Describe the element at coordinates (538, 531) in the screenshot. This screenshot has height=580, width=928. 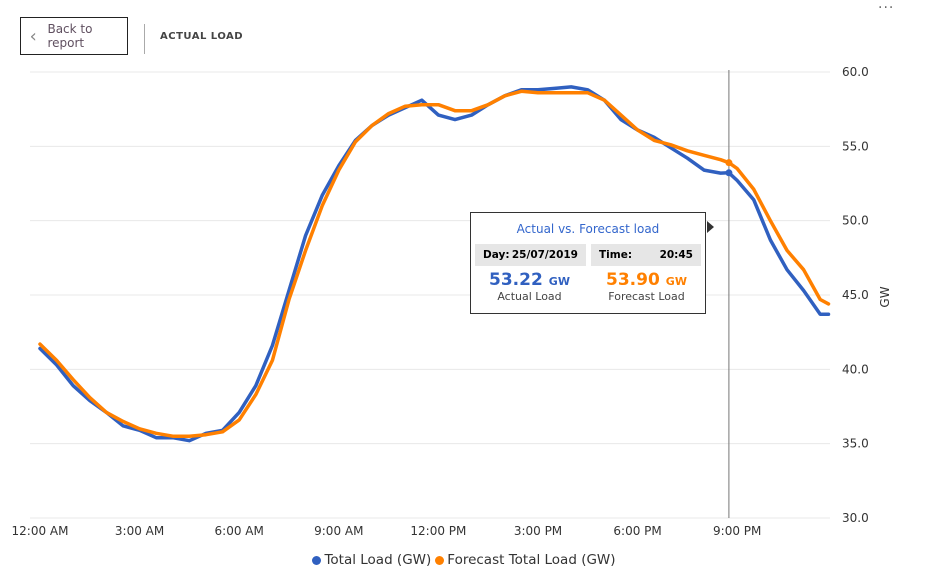
I see `x-tick-label: 3:00 PM` at that location.